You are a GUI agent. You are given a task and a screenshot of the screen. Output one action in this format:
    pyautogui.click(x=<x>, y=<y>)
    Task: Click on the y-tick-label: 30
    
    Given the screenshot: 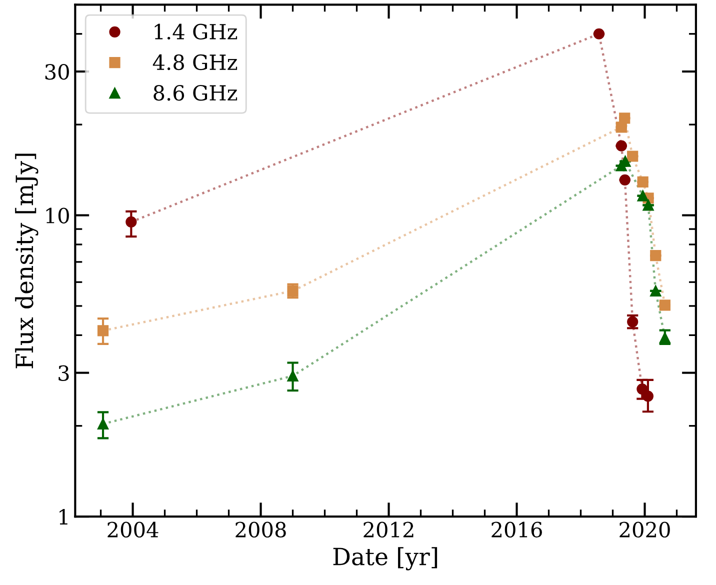 What is the action you would take?
    pyautogui.click(x=57, y=72)
    